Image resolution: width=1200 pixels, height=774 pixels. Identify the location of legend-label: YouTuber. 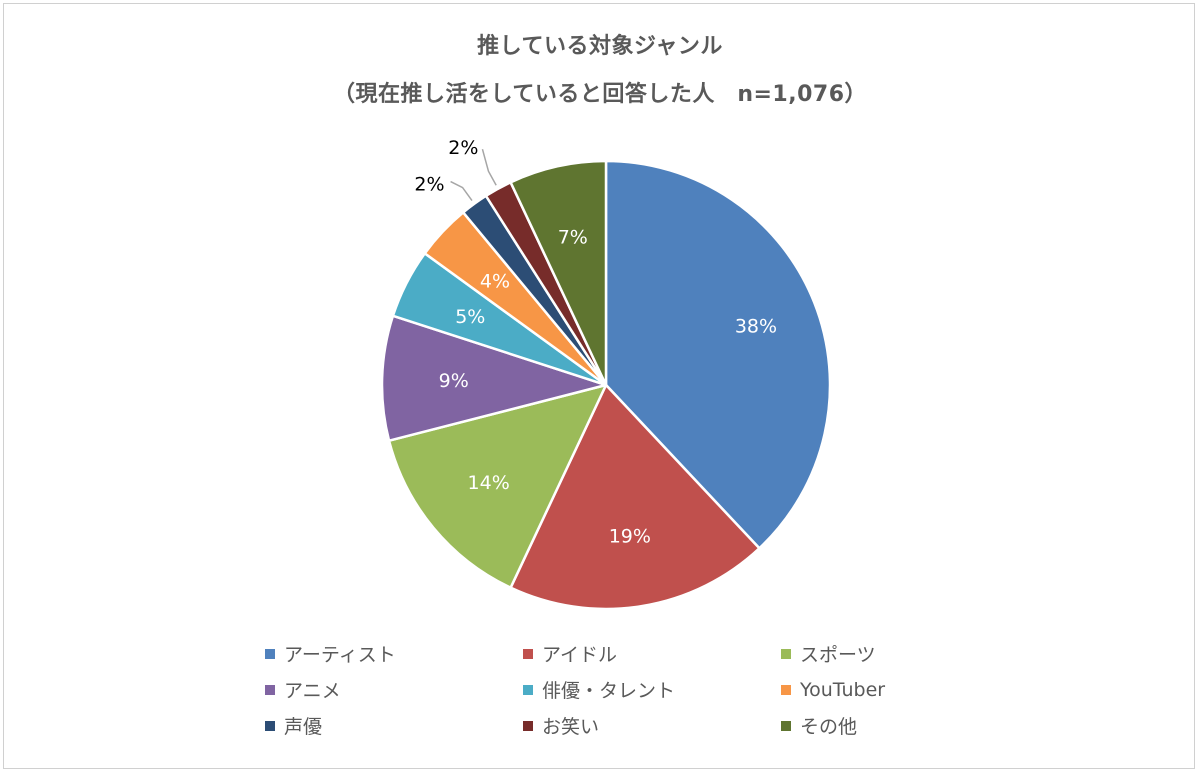
(843, 689).